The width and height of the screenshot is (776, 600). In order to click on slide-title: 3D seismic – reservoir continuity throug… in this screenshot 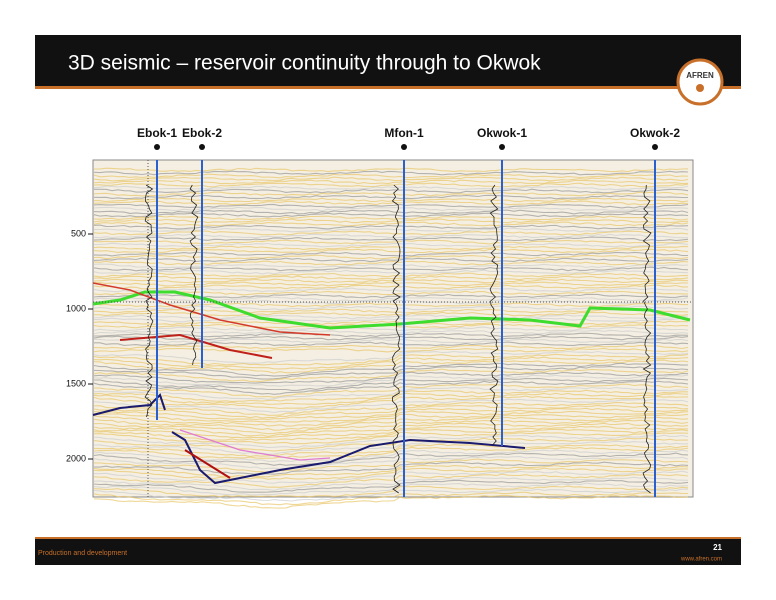, I will do `click(304, 63)`.